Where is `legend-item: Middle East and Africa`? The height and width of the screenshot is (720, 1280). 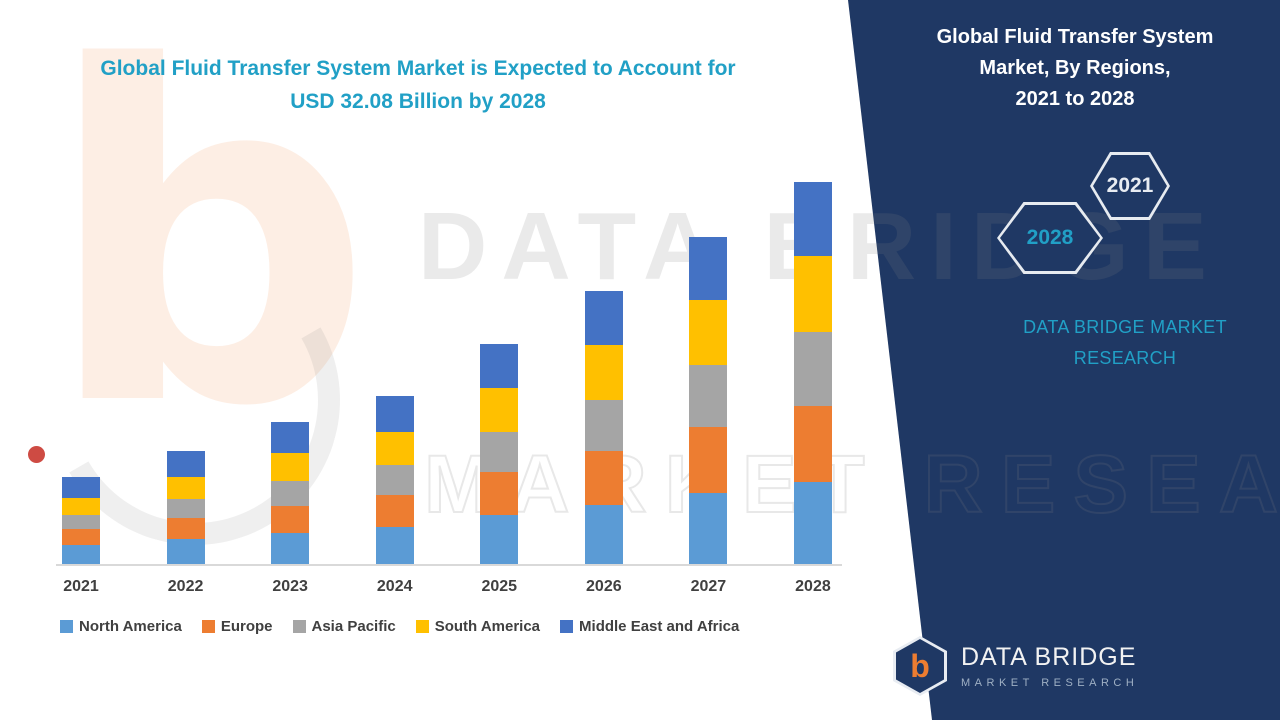
legend-item: Middle East and Africa is located at coordinates (649, 626).